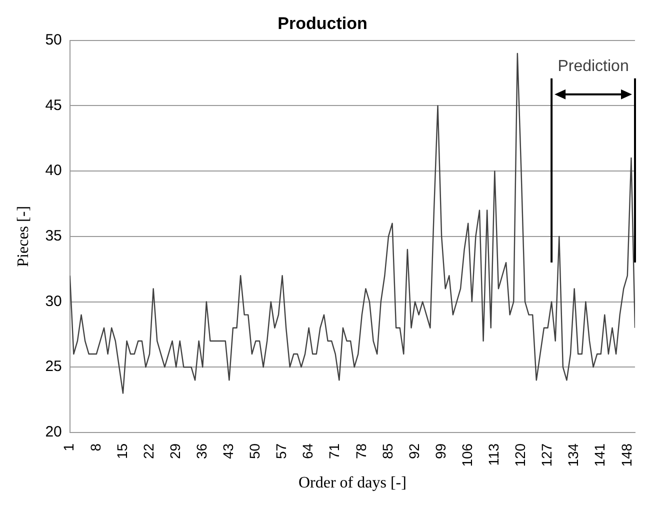  What do you see at coordinates (494, 454) in the screenshot?
I see `x-tick-label: 113` at bounding box center [494, 454].